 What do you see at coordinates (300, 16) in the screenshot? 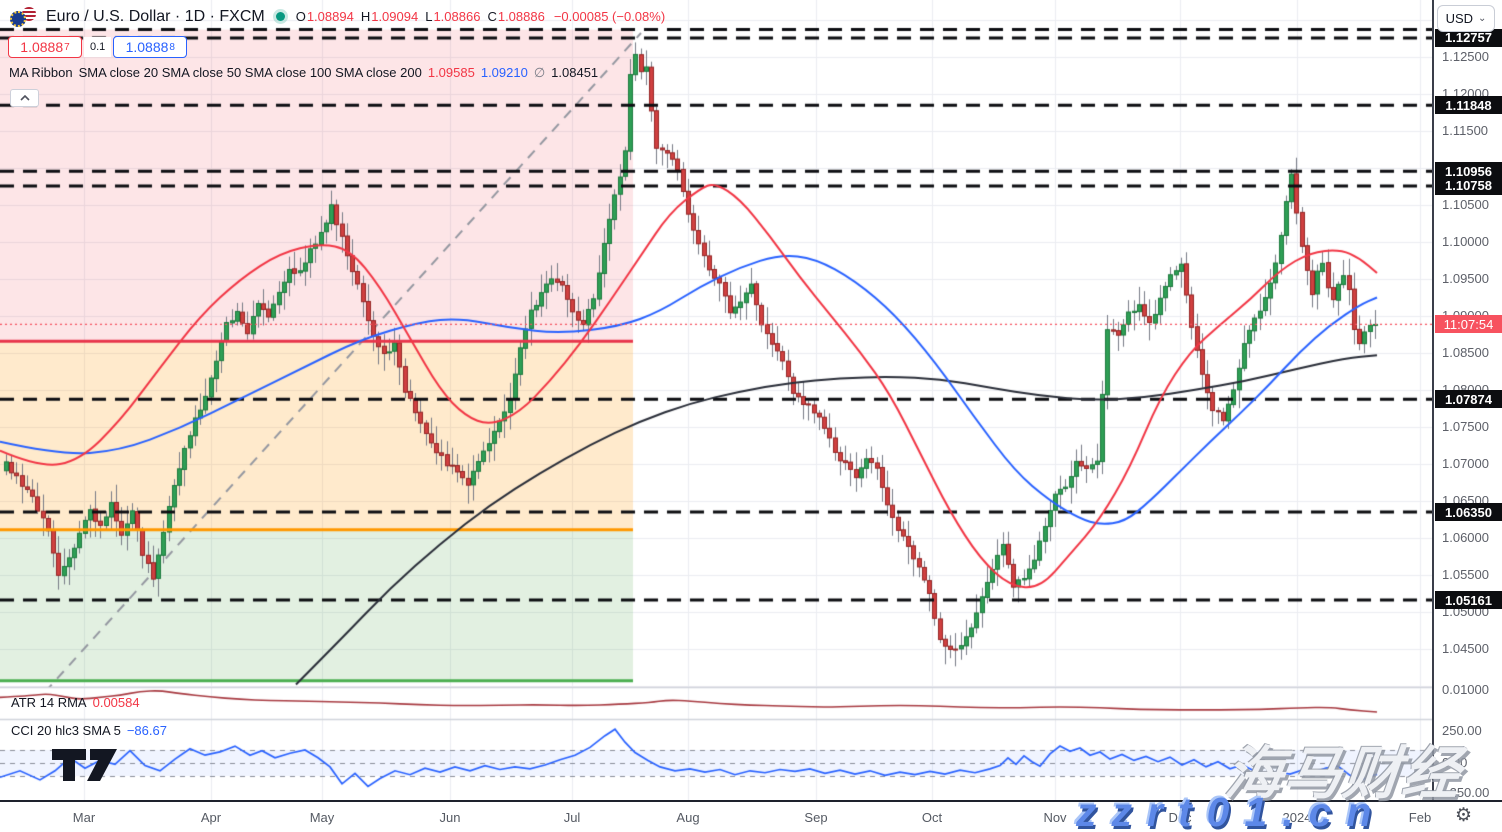
I see `open-label: O` at bounding box center [300, 16].